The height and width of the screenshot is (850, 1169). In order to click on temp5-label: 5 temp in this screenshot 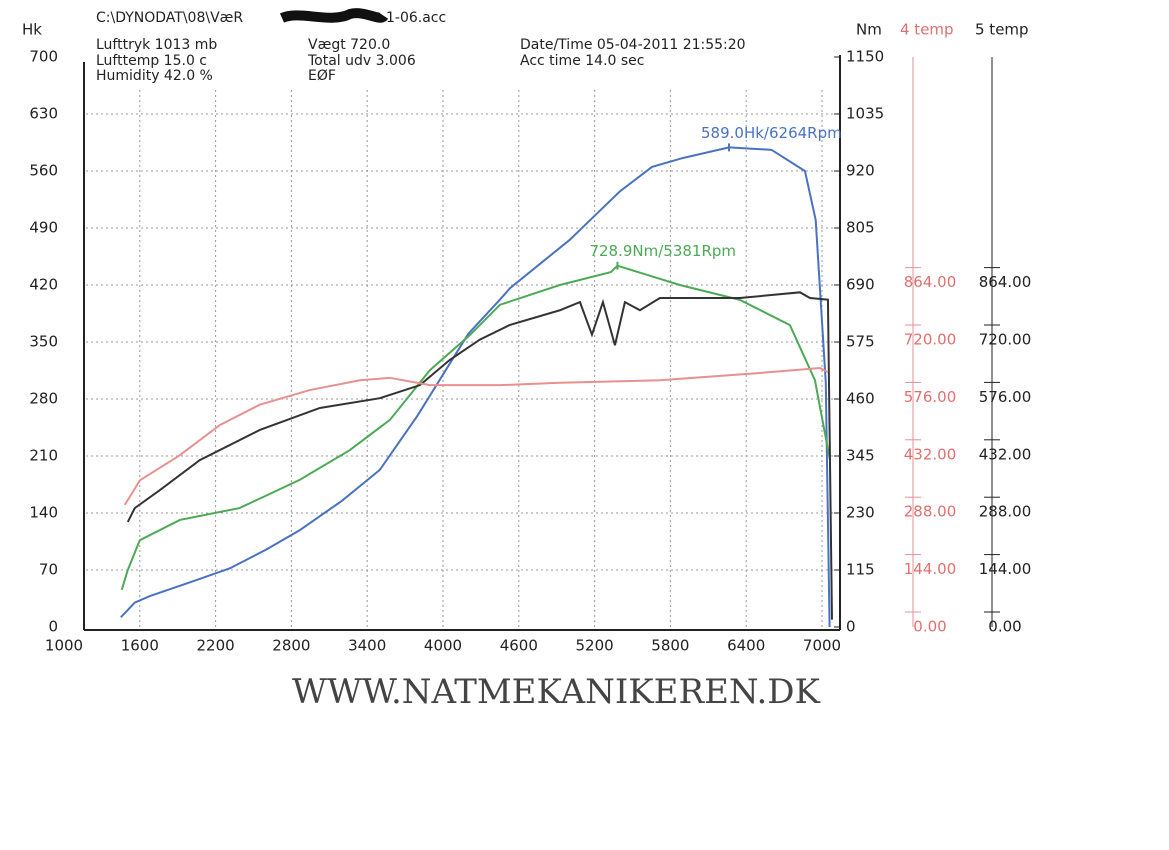, I will do `click(1002, 30)`.